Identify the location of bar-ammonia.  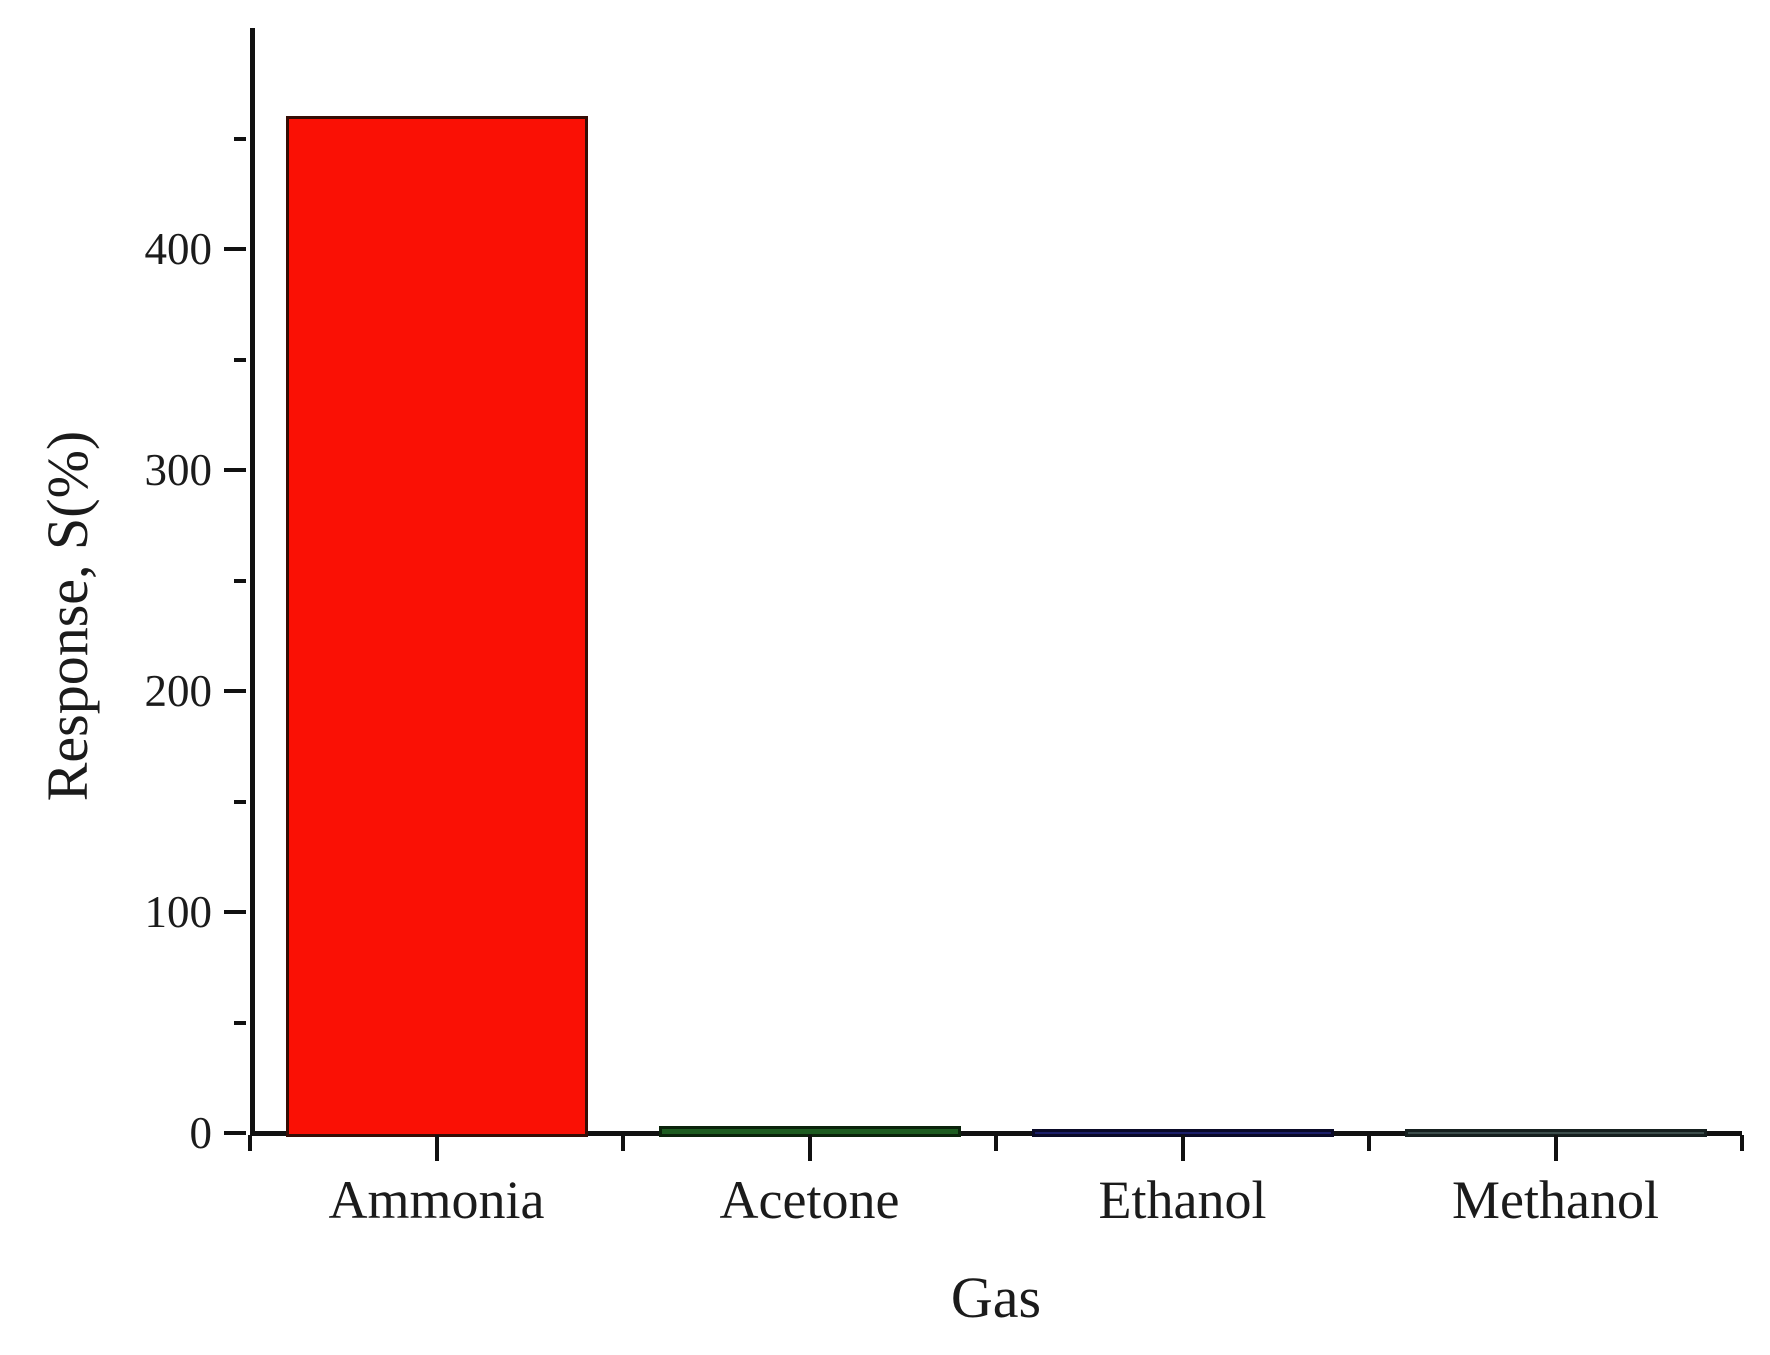
(436, 626).